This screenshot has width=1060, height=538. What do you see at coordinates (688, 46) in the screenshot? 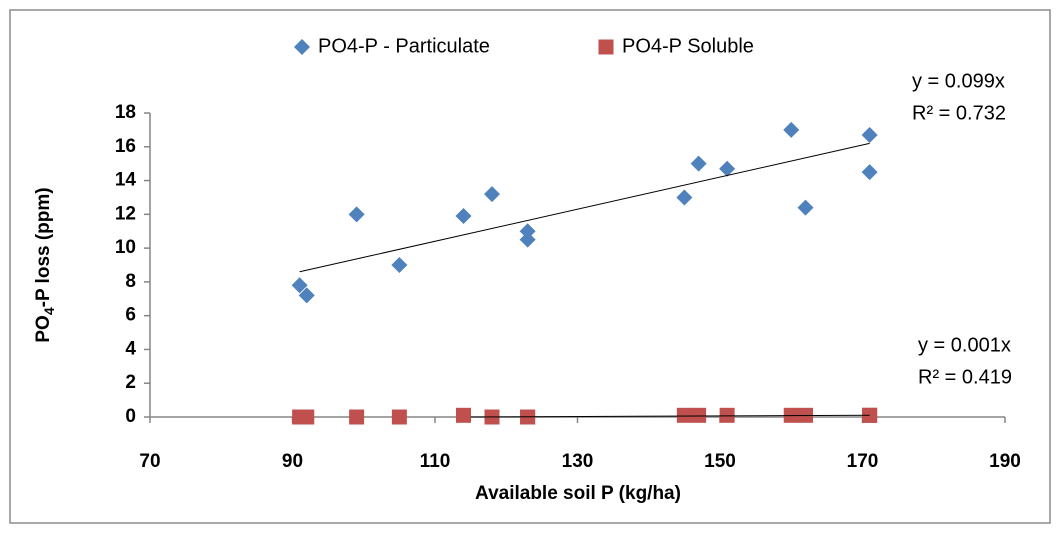
I see `legend-label: PO4-P Soluble` at bounding box center [688, 46].